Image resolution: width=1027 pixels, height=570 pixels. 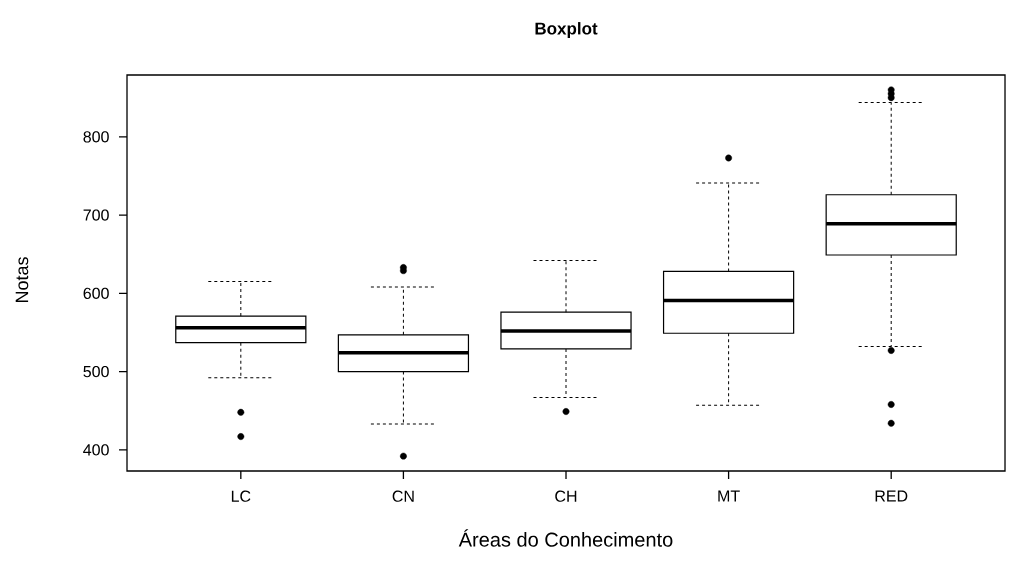 What do you see at coordinates (96, 450) in the screenshot?
I see `y-tick-label: 400` at bounding box center [96, 450].